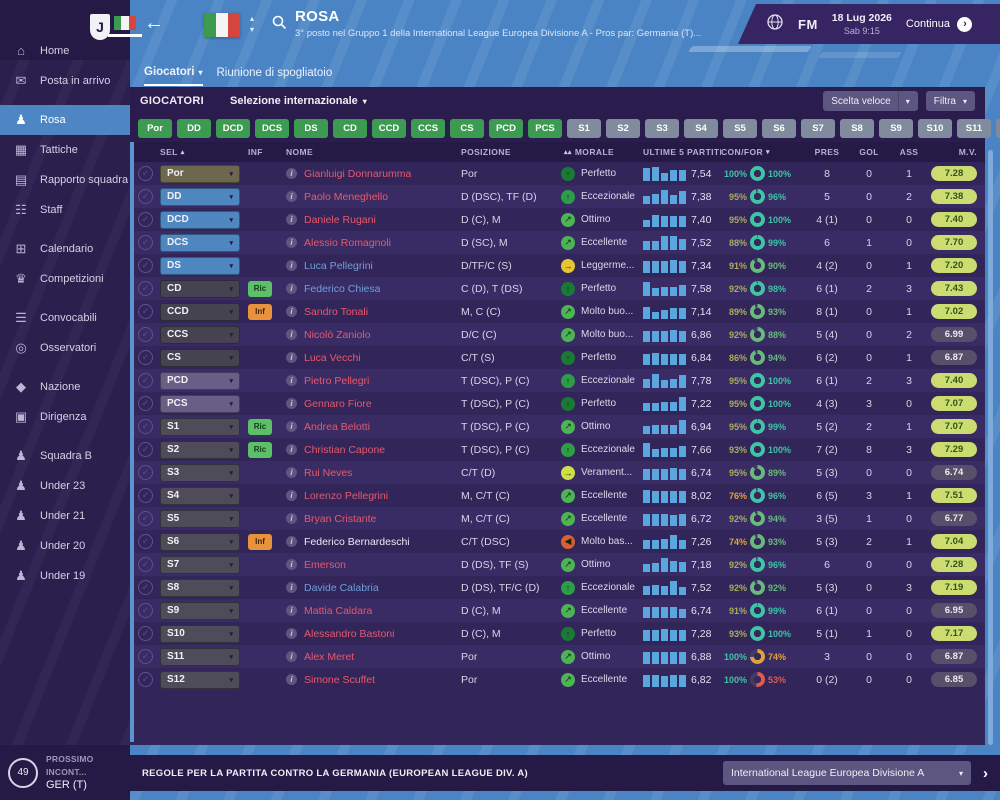 This screenshot has width=1000, height=800. Describe the element at coordinates (200, 633) in the screenshot. I see `position-select: S10 ▾` at that location.